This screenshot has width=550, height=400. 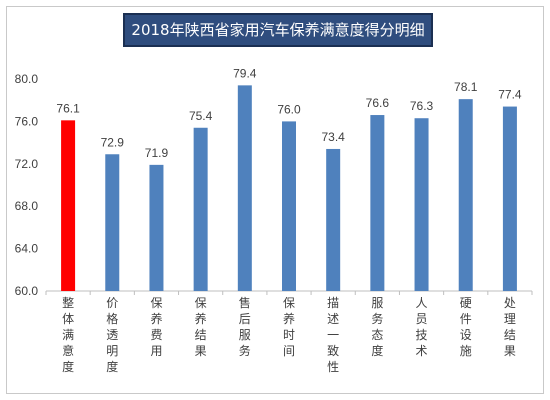 I want to click on data-label: 76.6, so click(x=378, y=103).